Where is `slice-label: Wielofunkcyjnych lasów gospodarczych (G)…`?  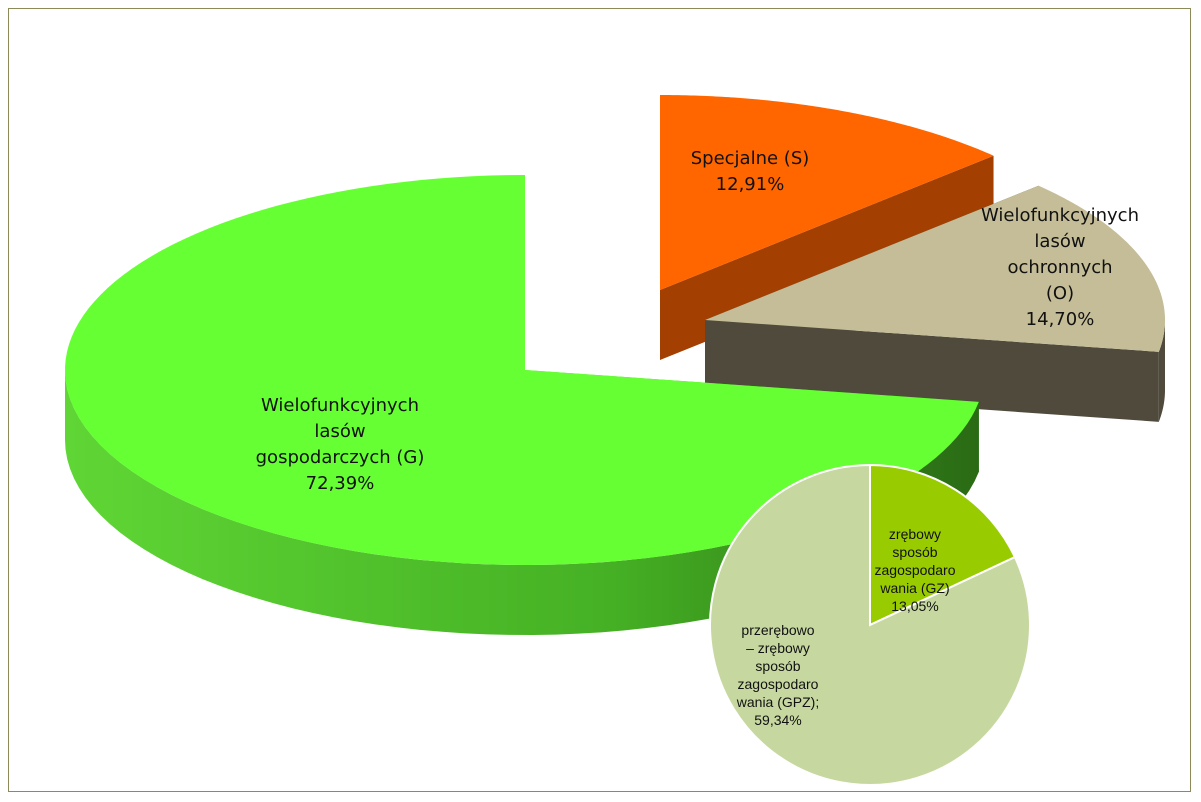 slice-label: Wielofunkcyjnych lasów gospodarczych (G)… is located at coordinates (340, 445).